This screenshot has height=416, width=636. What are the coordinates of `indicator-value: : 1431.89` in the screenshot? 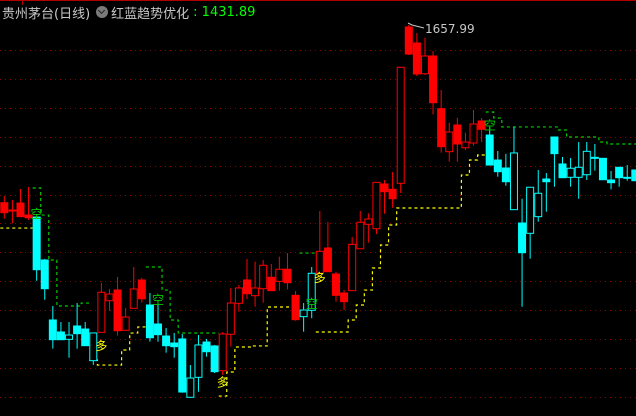 It's located at (224, 12).